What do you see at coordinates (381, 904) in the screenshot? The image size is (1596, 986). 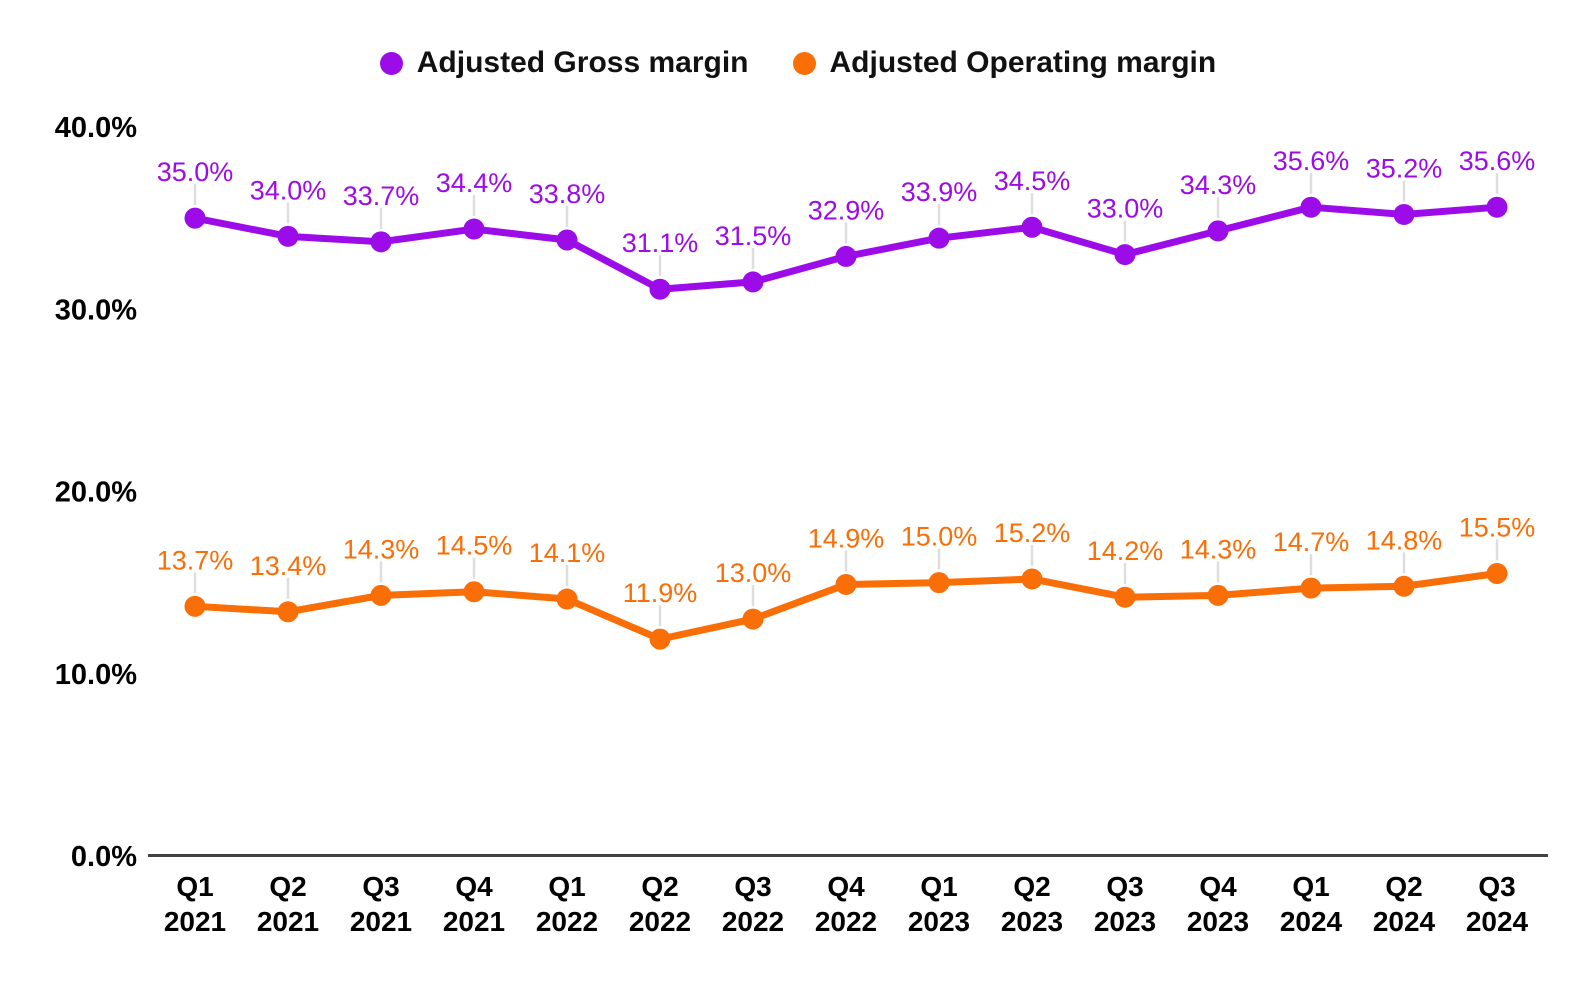 I see `x-axis-tick-label: Q3 2021` at bounding box center [381, 904].